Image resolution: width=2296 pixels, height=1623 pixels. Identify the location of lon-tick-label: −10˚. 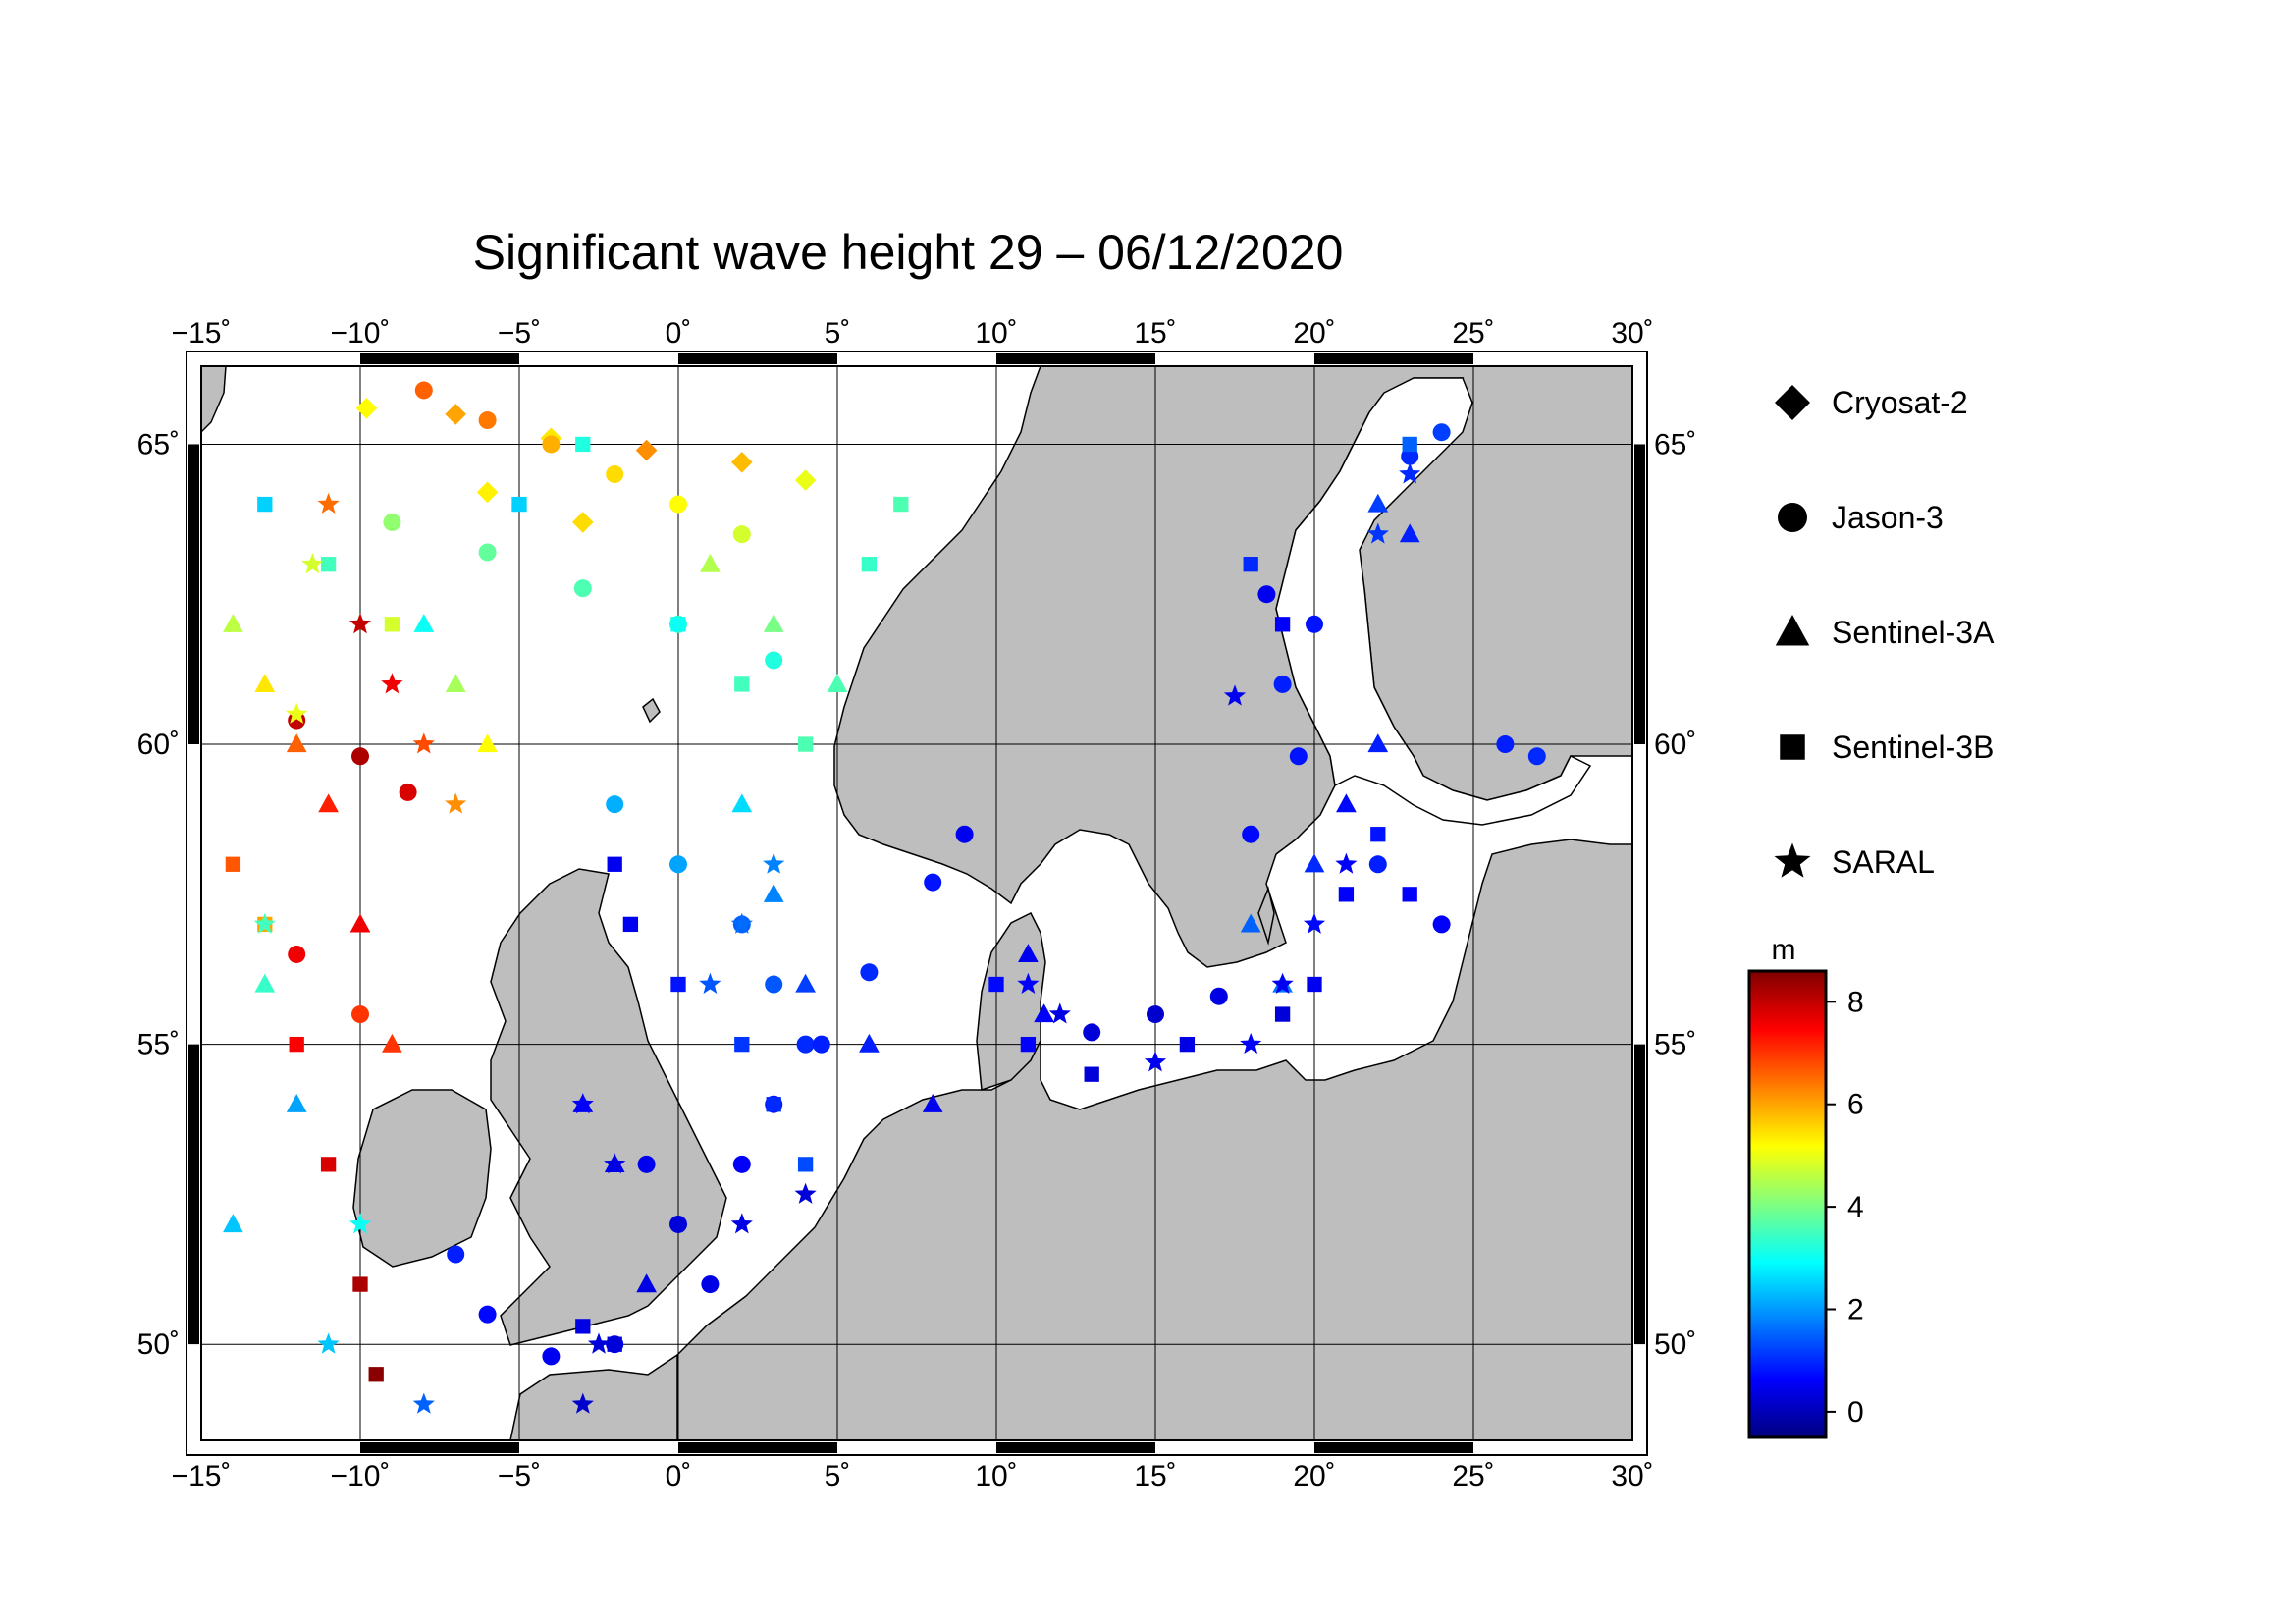
(361, 333).